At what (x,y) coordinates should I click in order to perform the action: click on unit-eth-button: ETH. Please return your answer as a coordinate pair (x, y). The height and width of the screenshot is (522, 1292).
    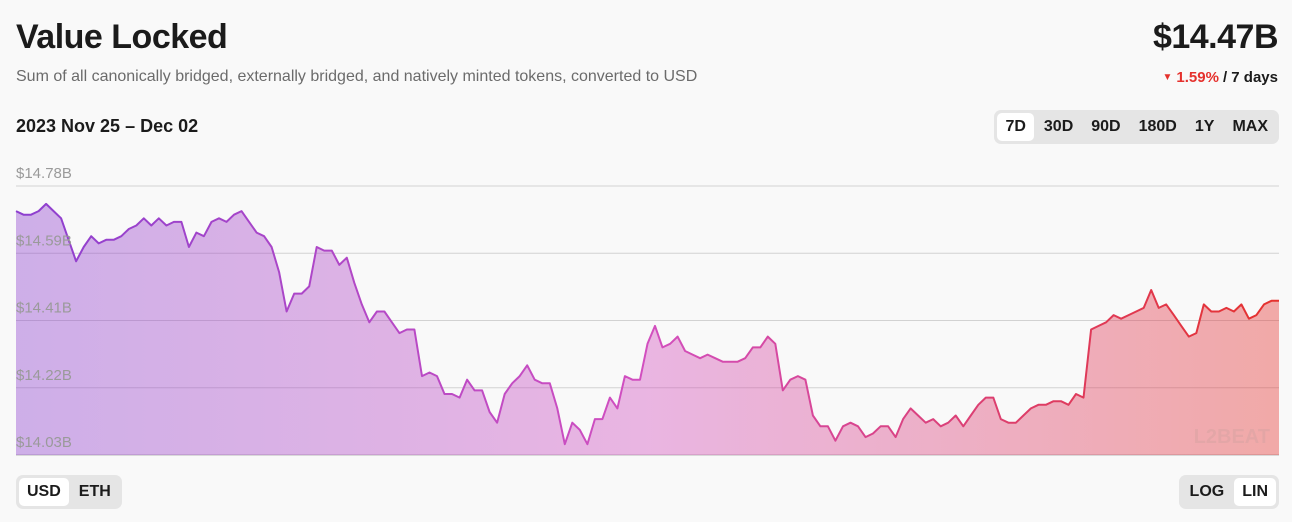
    Looking at the image, I should click on (95, 492).